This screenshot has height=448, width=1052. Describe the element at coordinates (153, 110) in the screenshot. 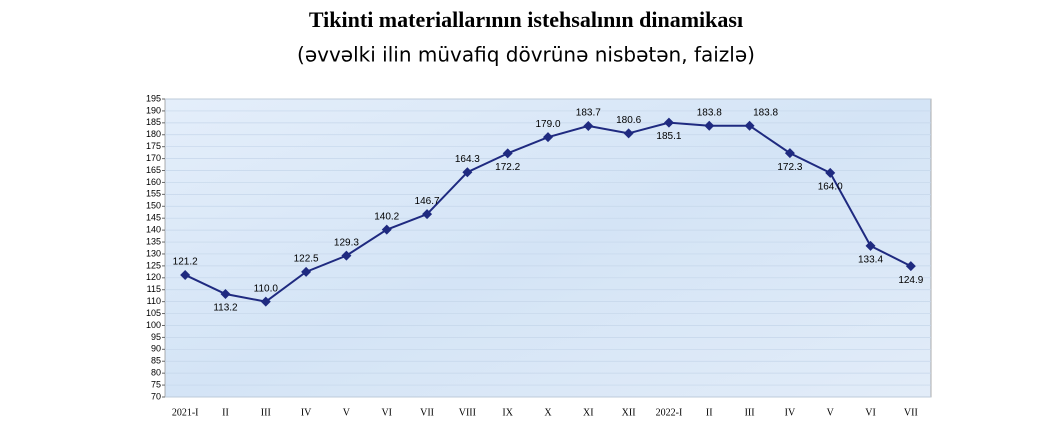

I see `y-tick-label: 190` at that location.